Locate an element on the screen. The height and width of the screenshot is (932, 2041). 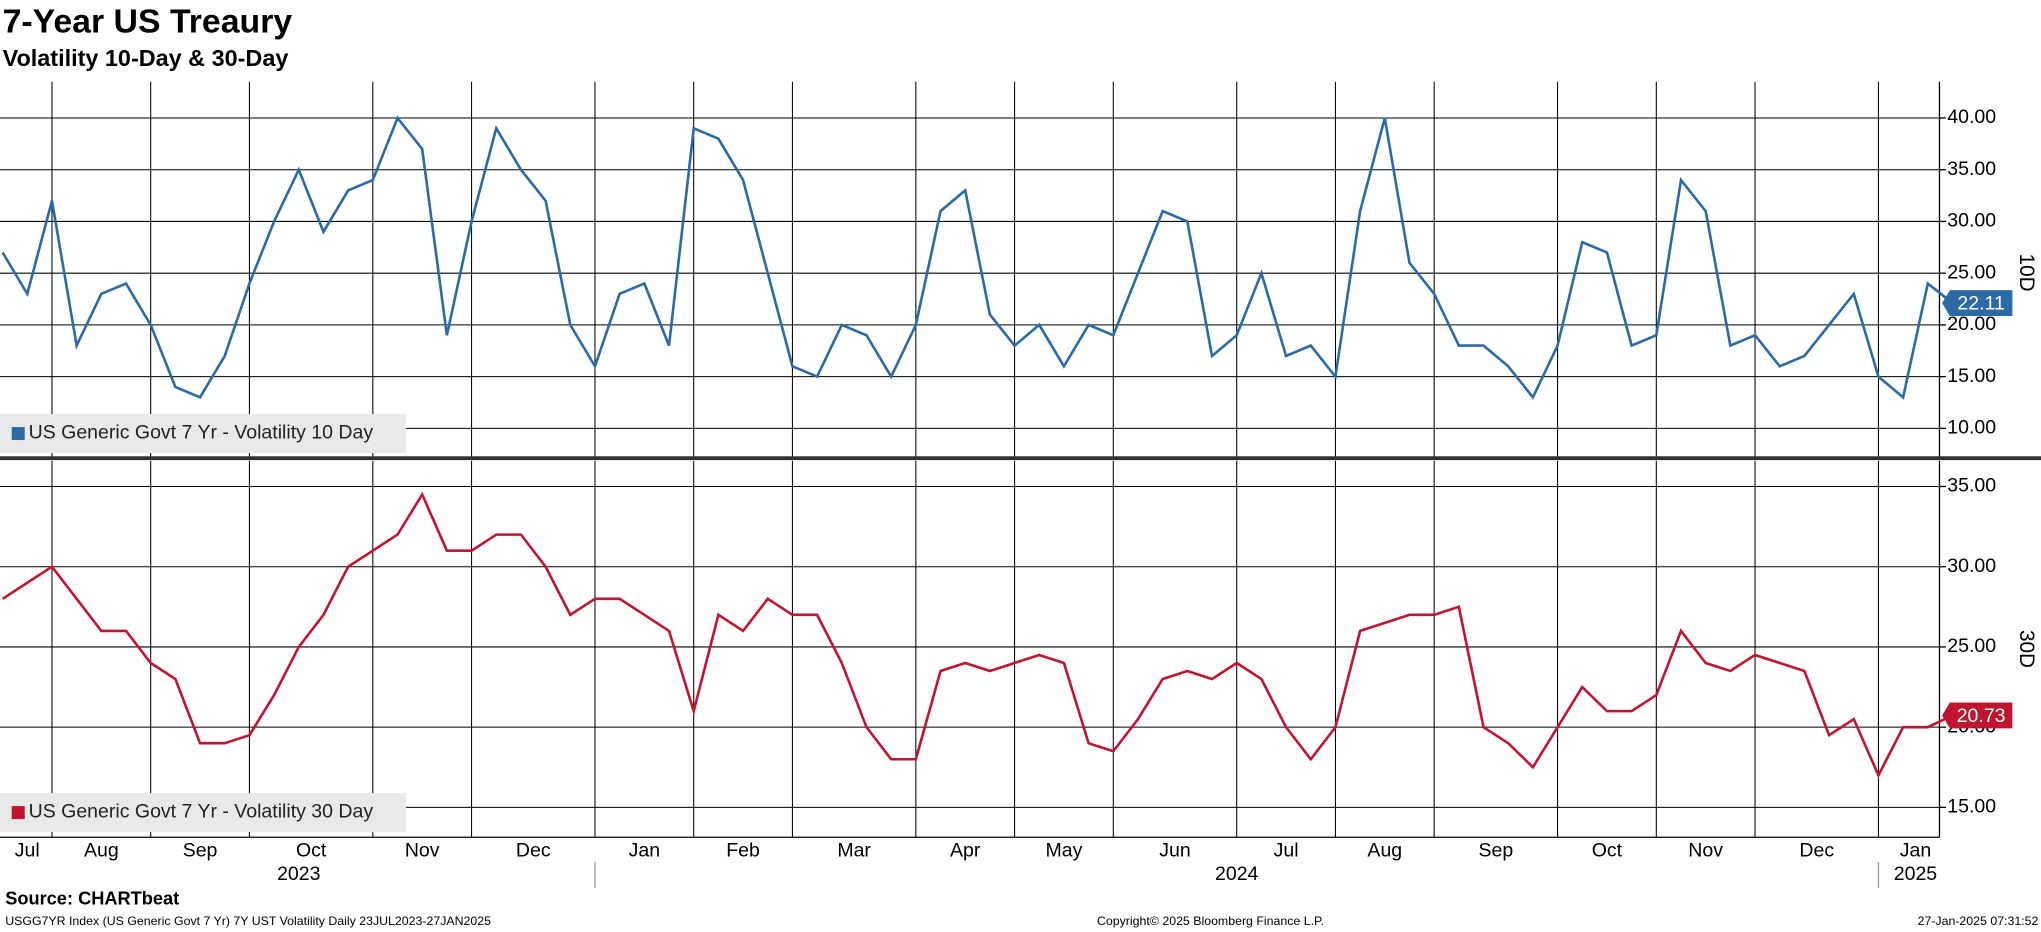
footer-copyright: Copyright© 2025 Bloomberg Finance L.P. is located at coordinates (1210, 921).